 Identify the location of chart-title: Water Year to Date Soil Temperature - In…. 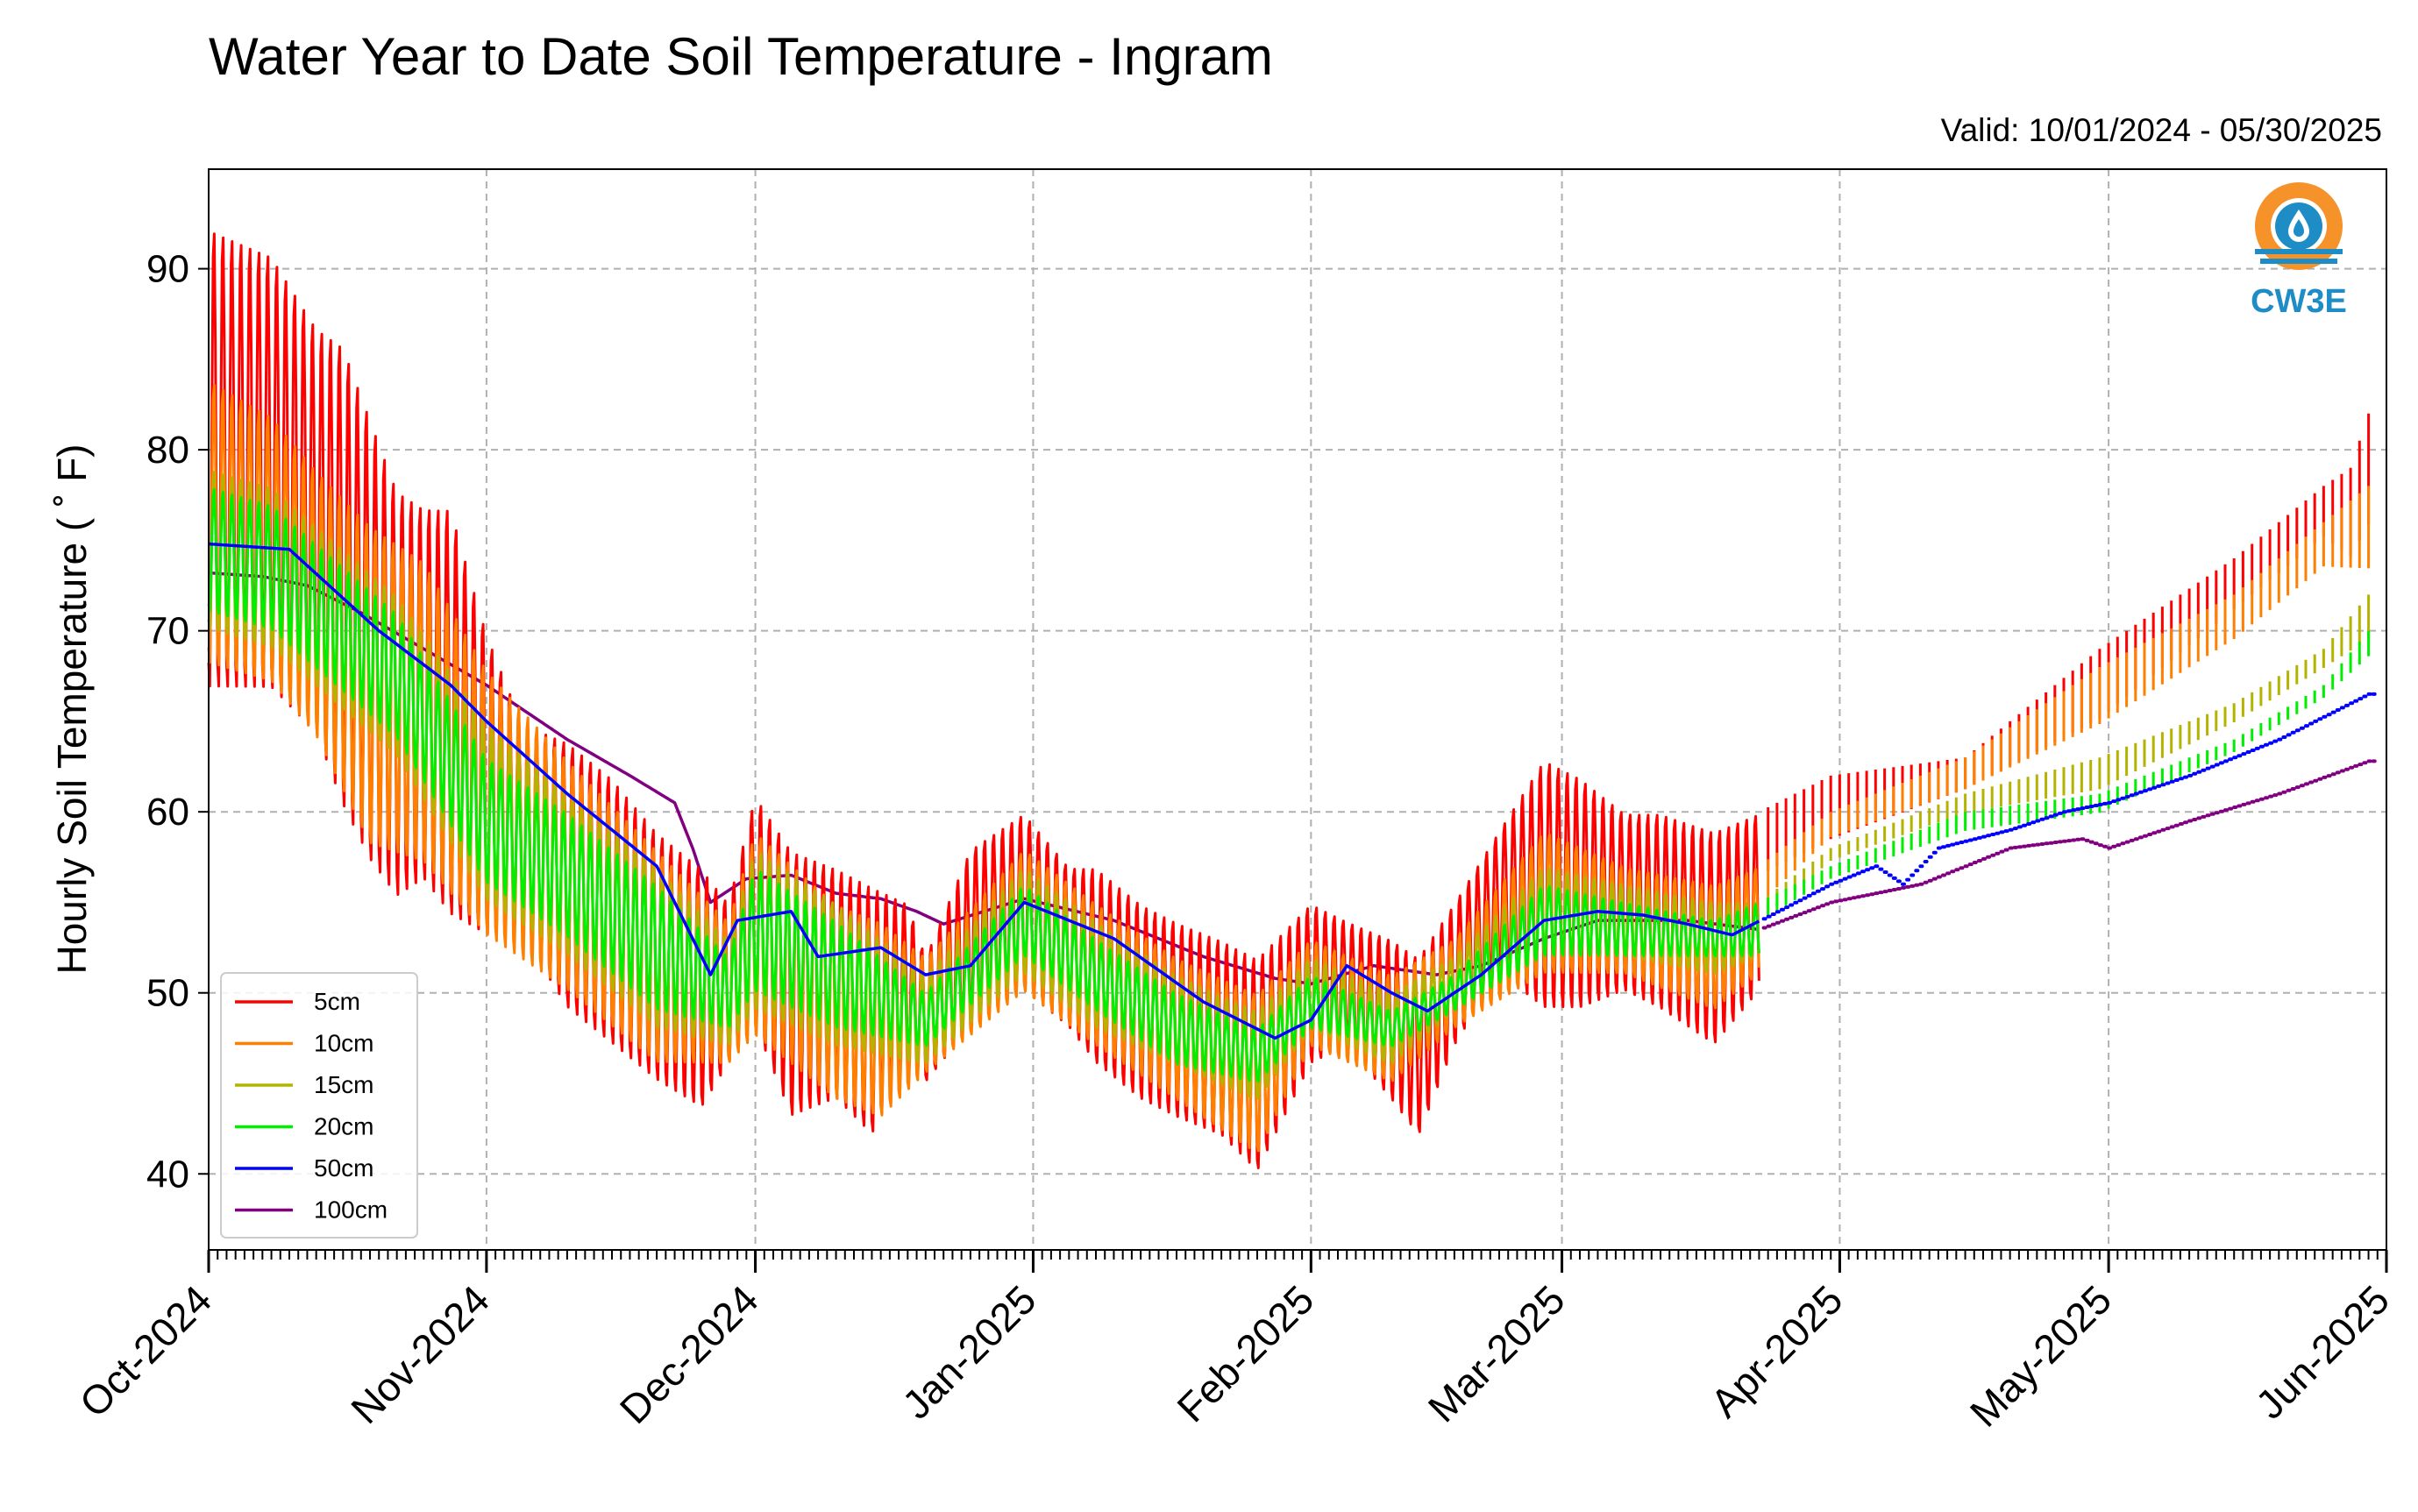
(741, 56).